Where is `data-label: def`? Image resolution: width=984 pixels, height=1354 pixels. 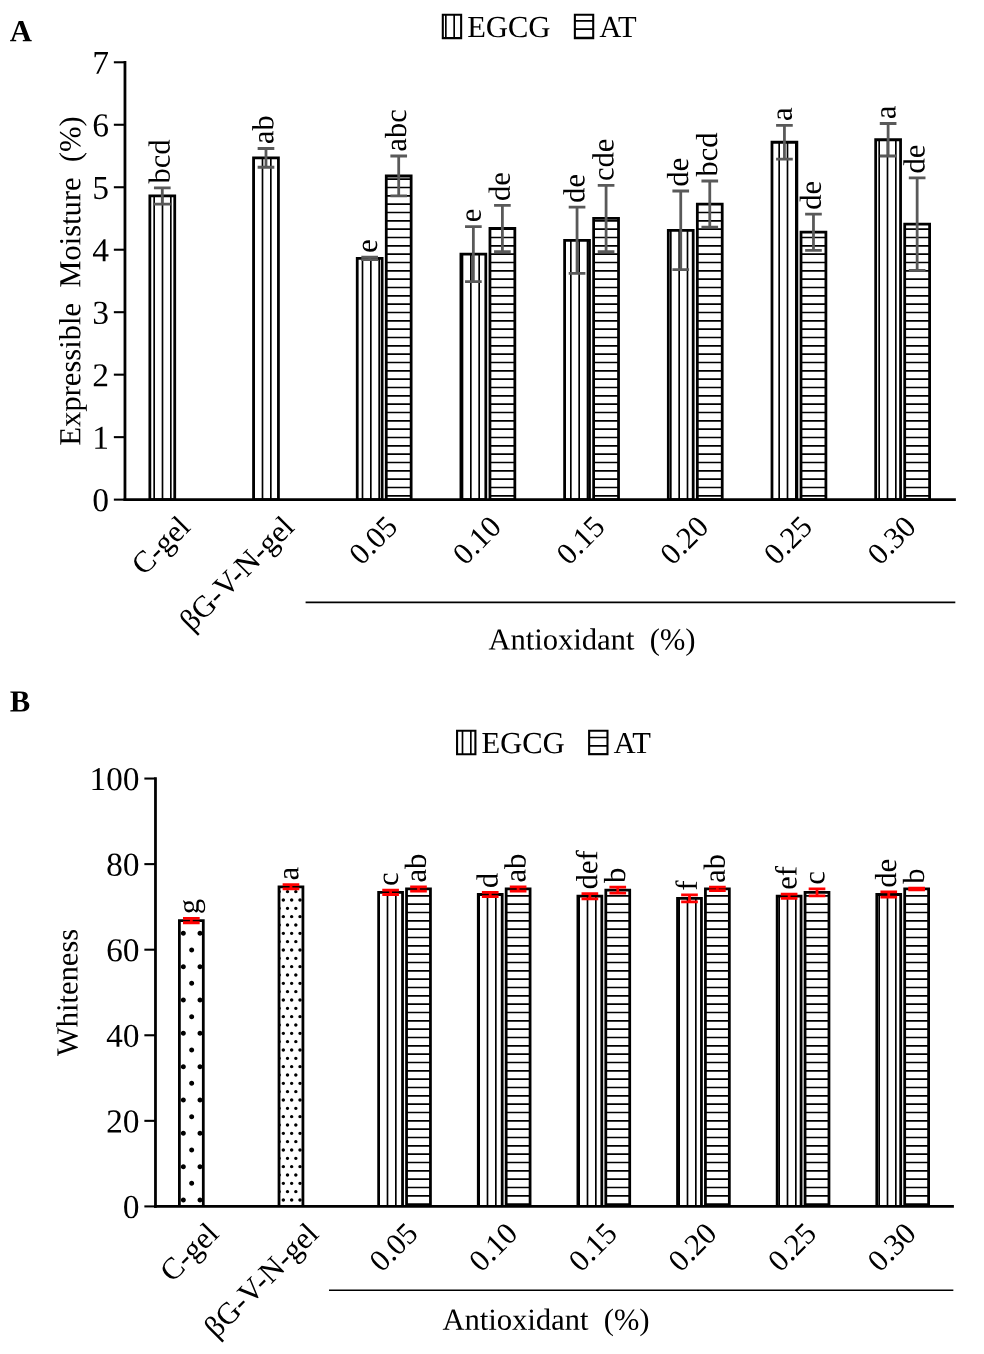
data-label: def is located at coordinates (586, 869).